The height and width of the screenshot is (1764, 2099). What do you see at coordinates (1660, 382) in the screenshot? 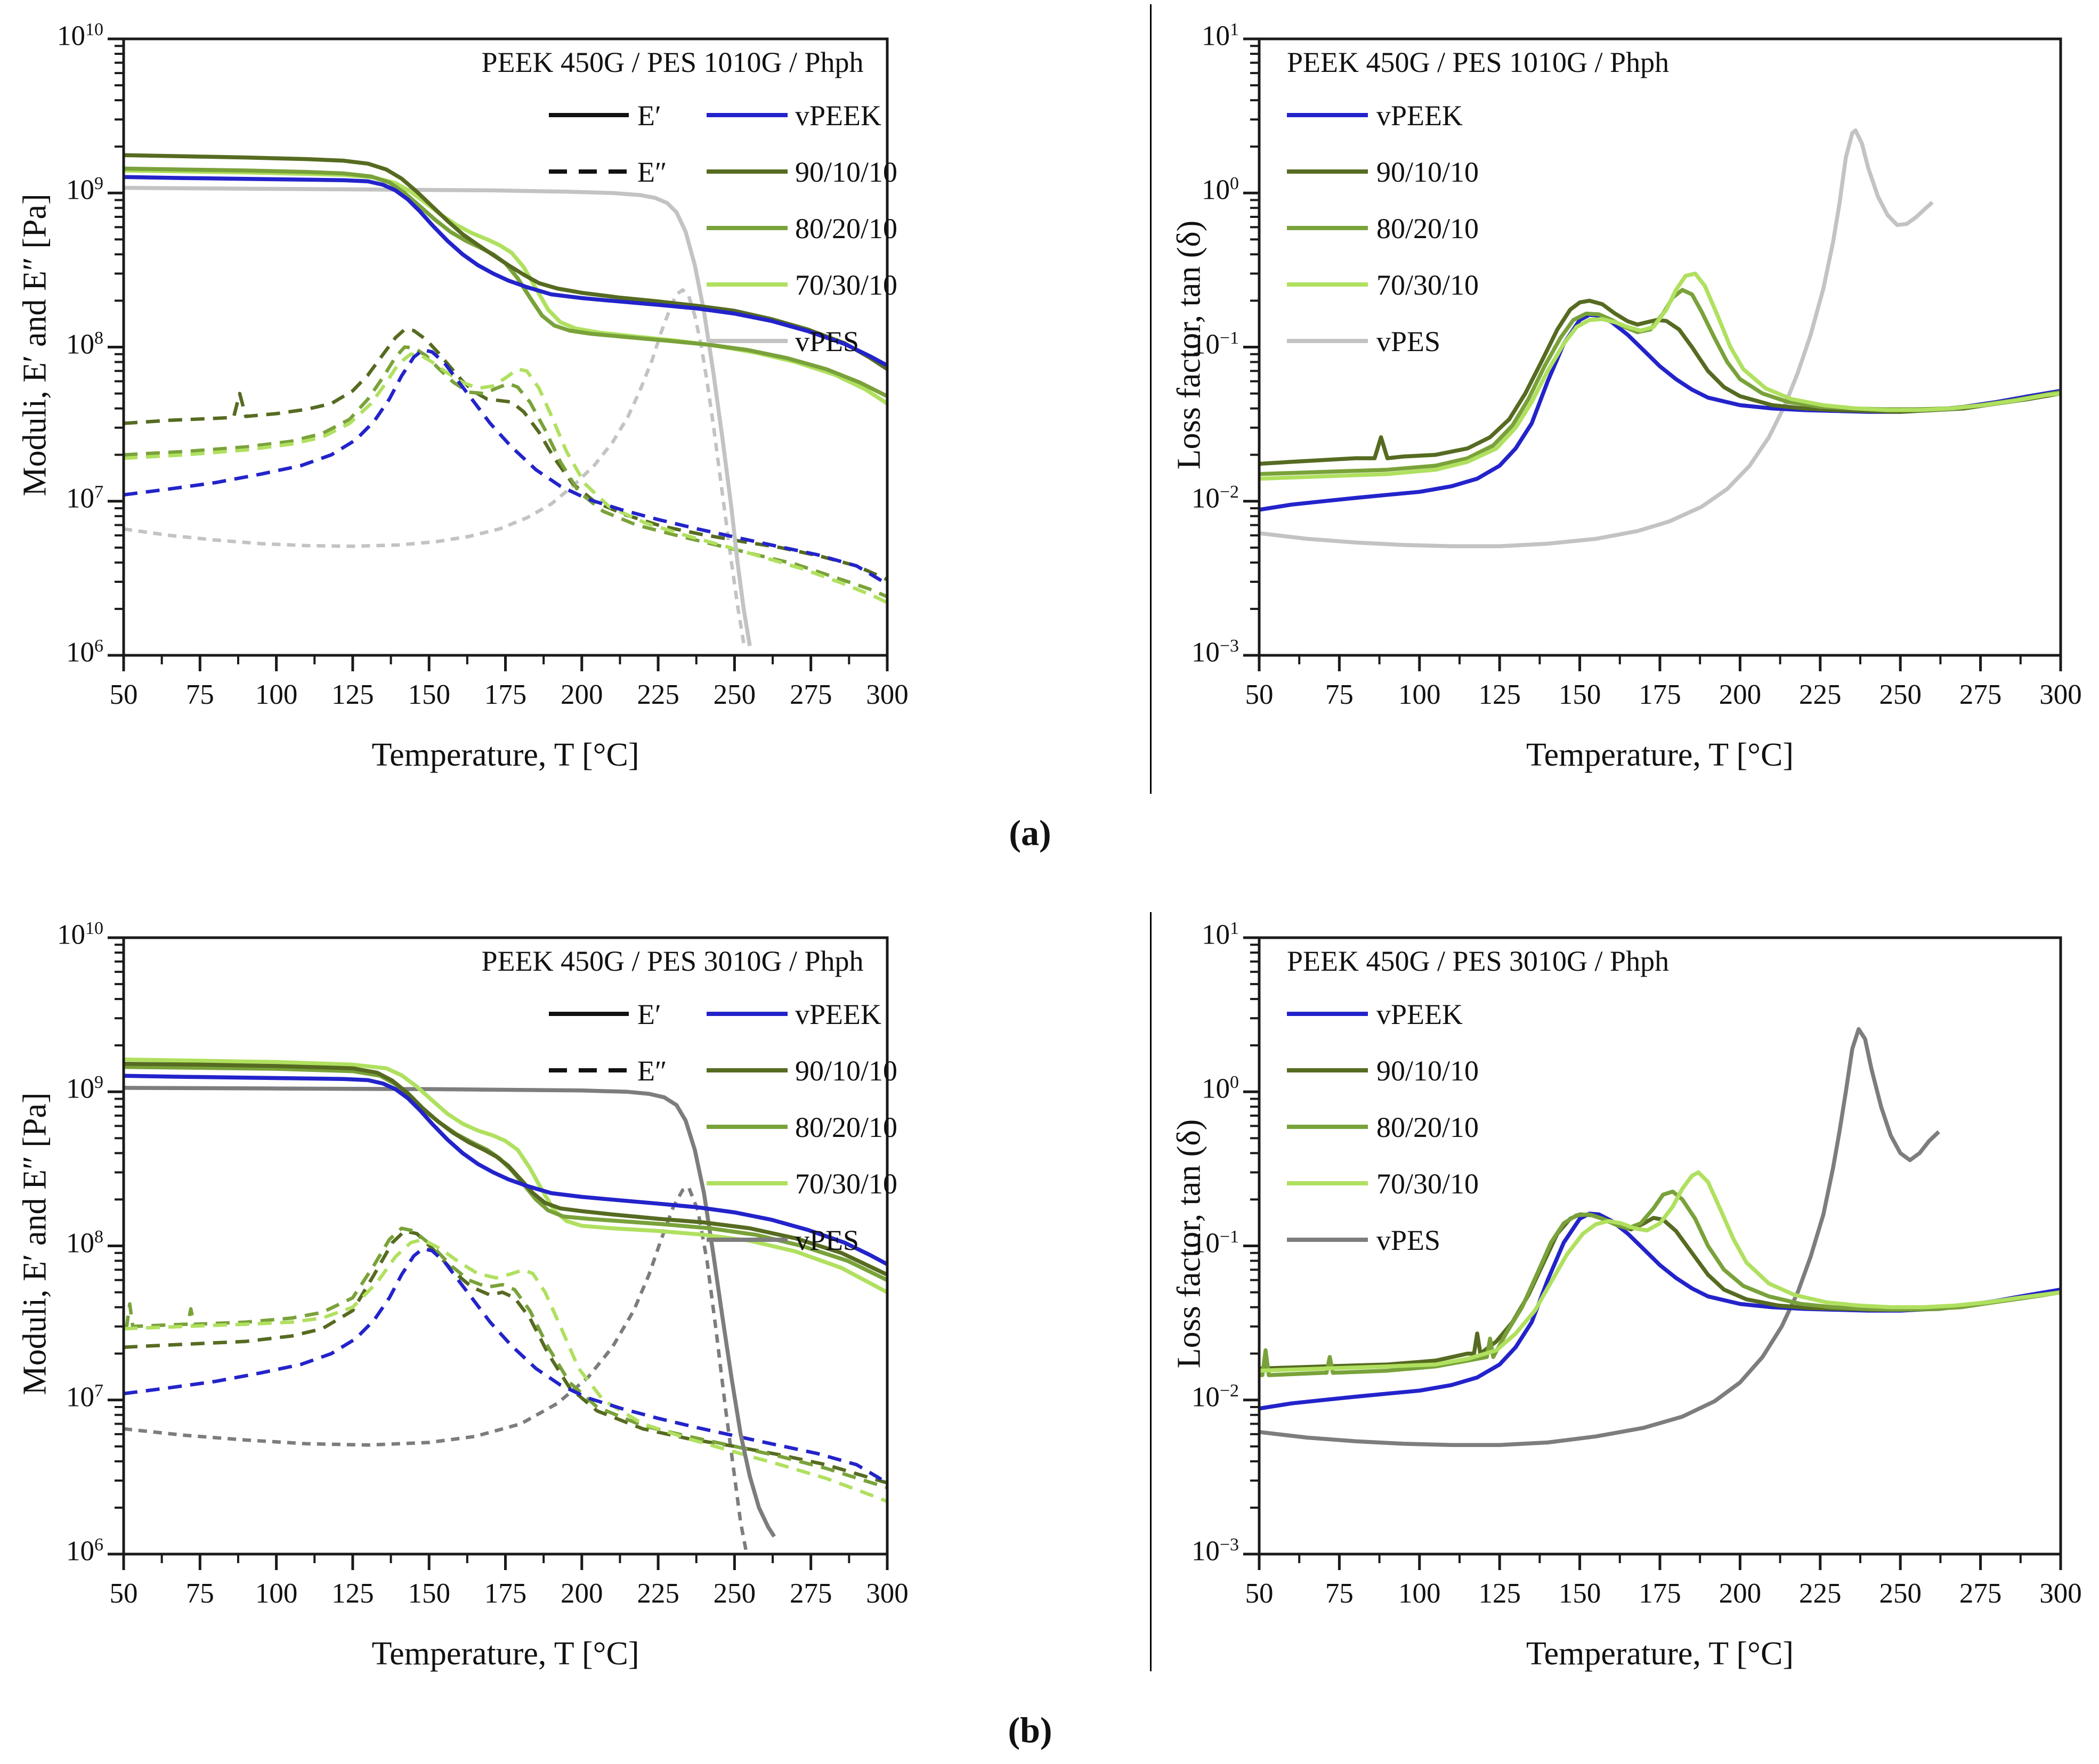
I see `series-path-90-10-10-tand` at bounding box center [1660, 382].